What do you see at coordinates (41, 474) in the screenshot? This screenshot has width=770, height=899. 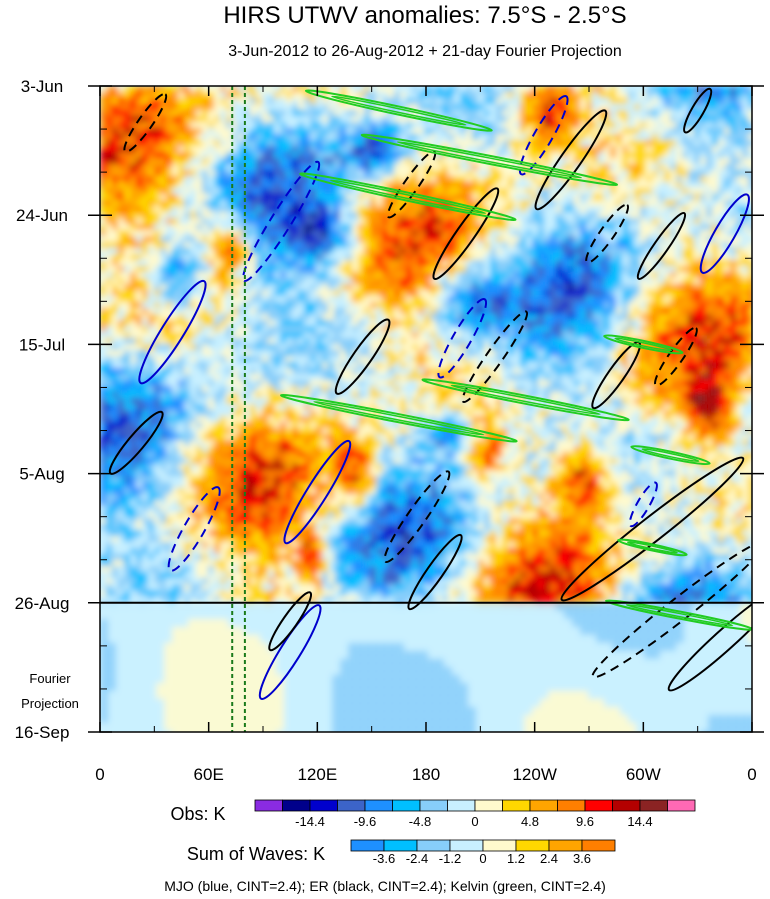 I see `y-tick-label: 5-Aug` at bounding box center [41, 474].